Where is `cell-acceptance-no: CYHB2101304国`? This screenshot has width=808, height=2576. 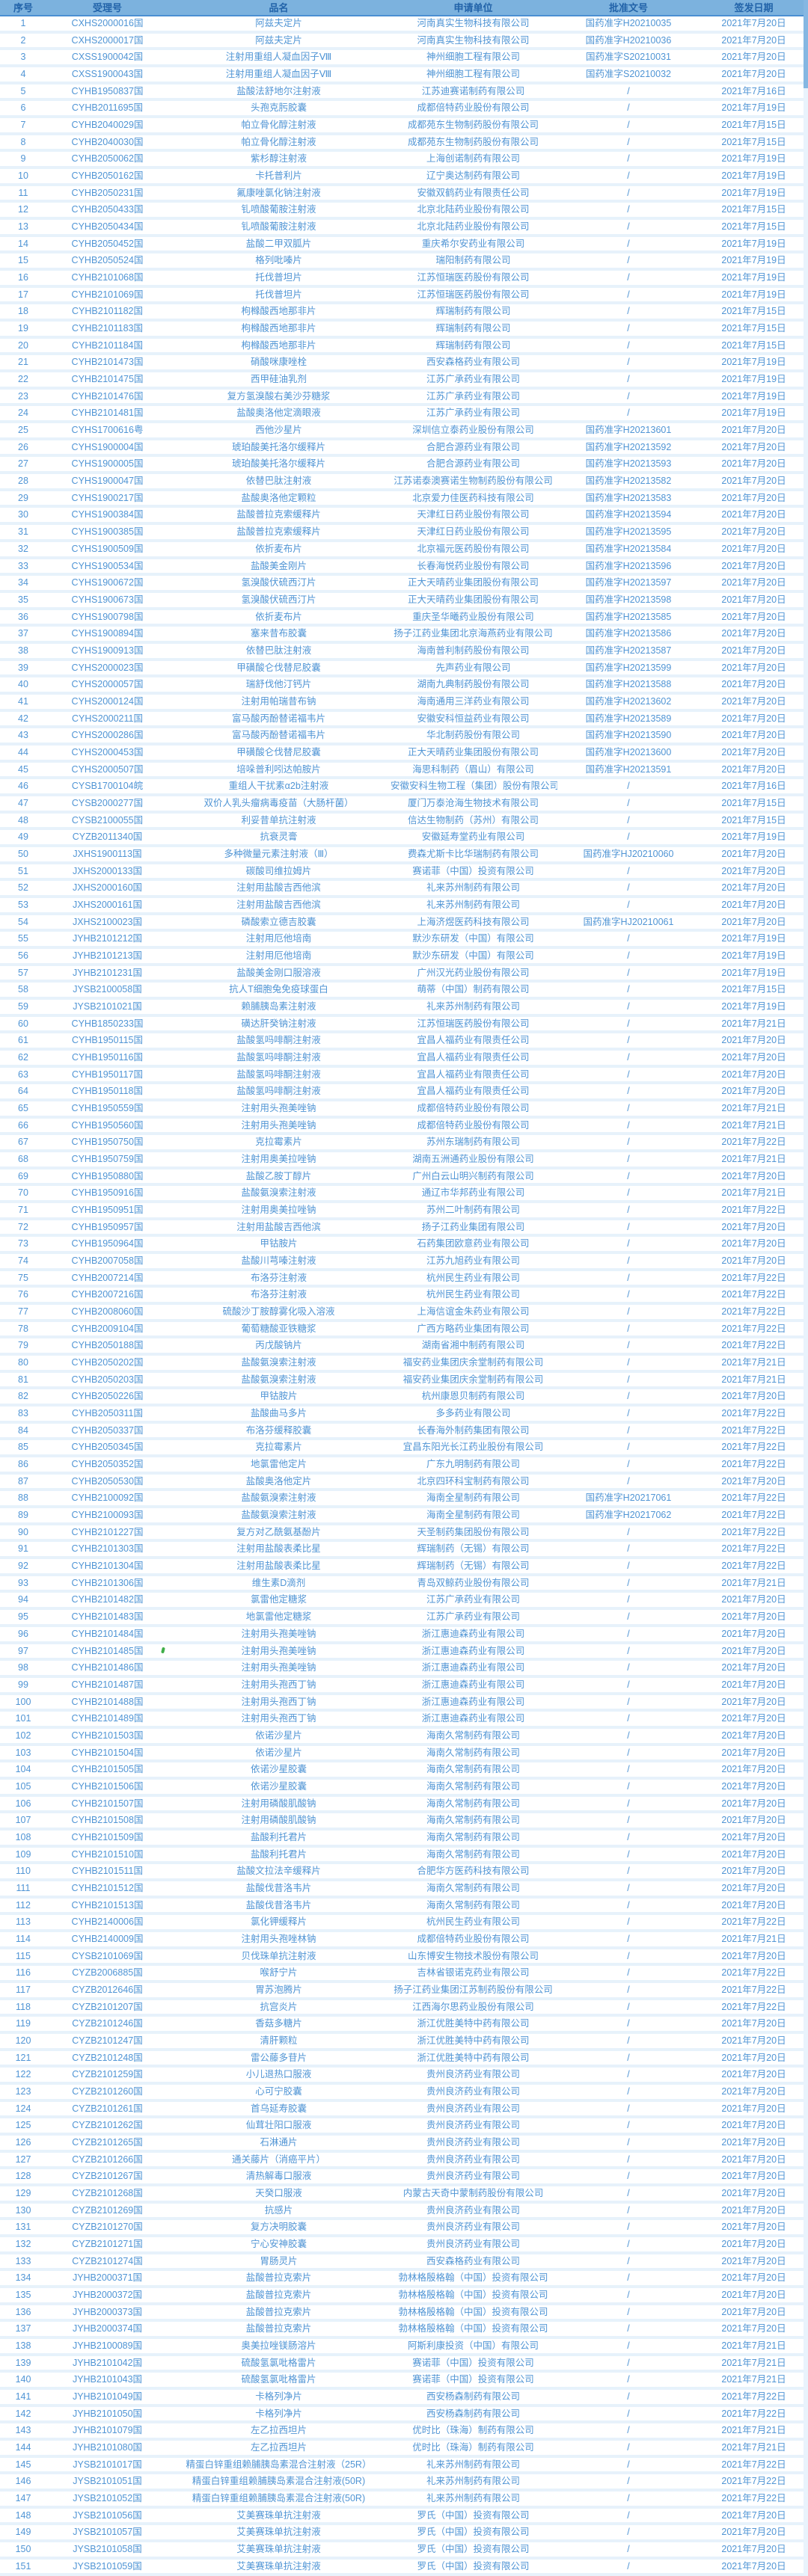 cell-acceptance-no: CYHB2101304国 is located at coordinates (107, 1567).